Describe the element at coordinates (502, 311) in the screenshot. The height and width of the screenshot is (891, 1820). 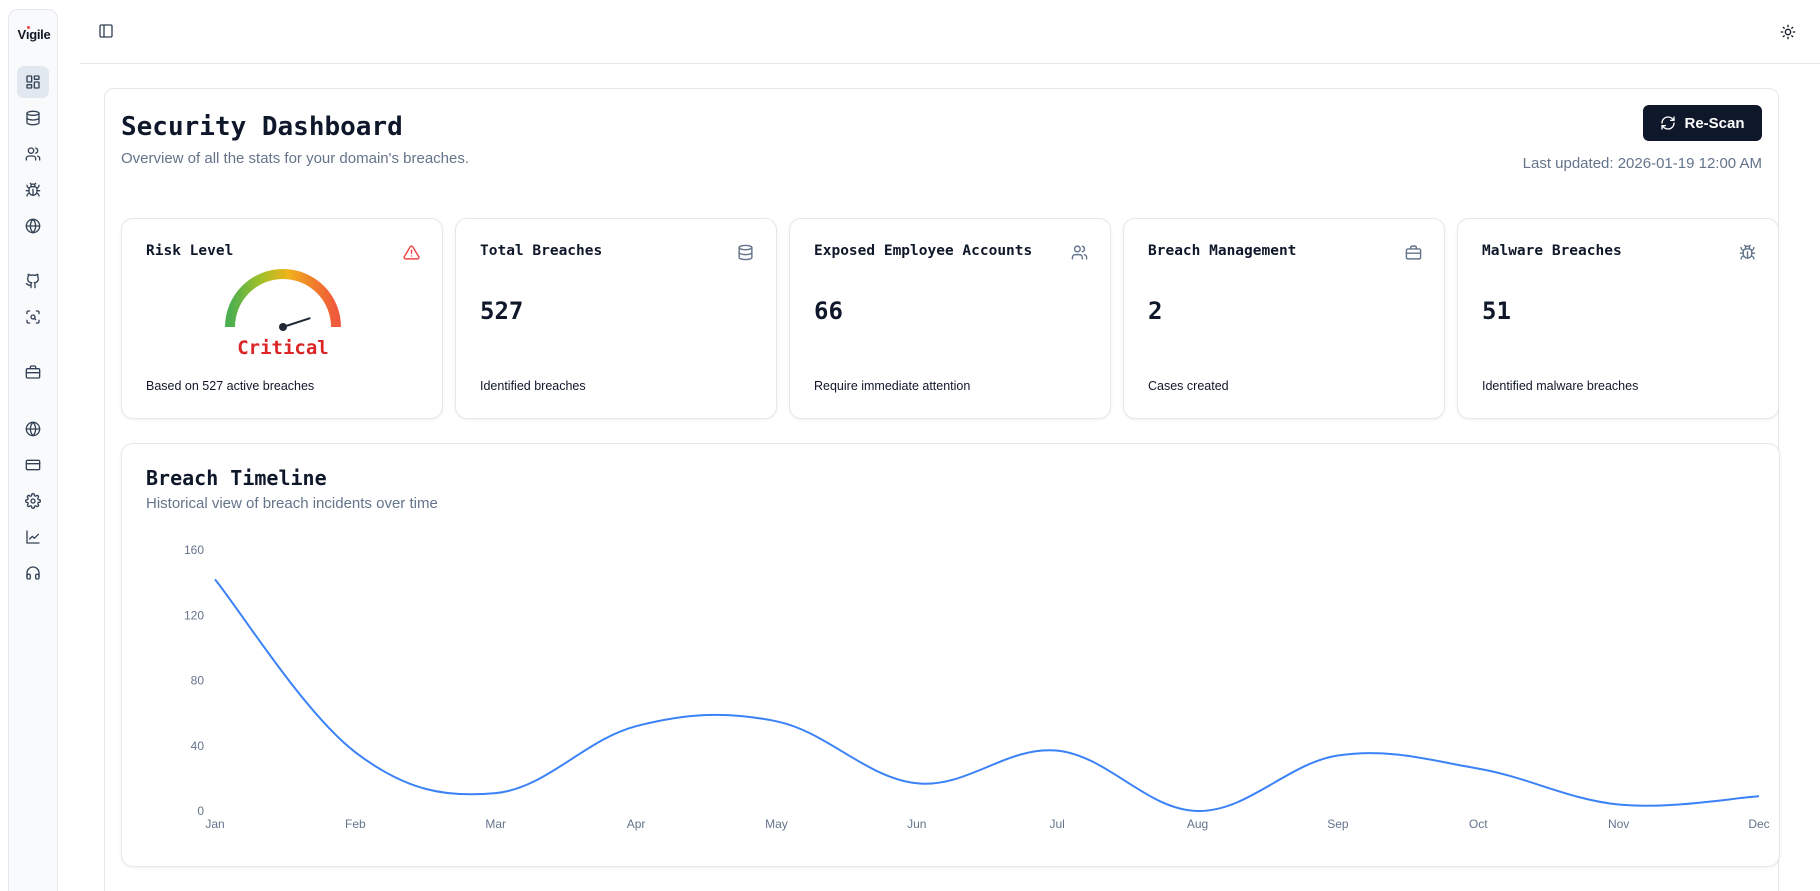
I see `card-value: 527` at that location.